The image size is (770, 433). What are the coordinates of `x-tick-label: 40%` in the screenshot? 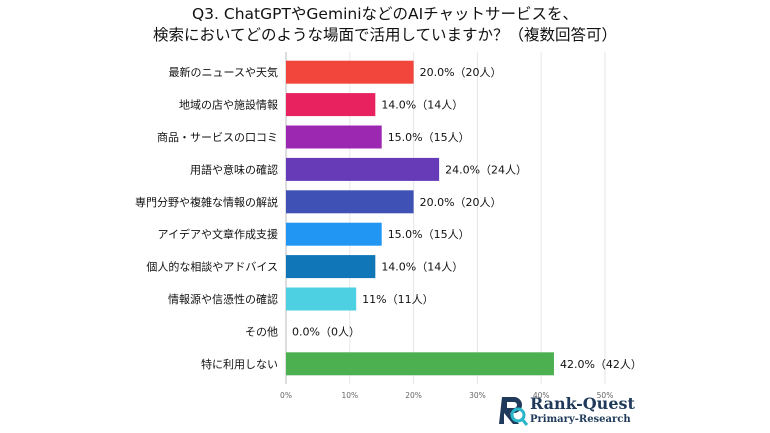 It's located at (541, 395).